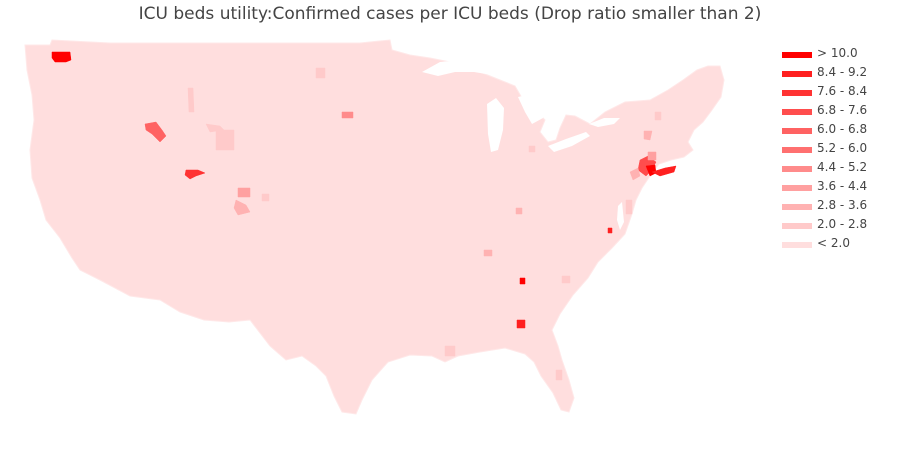 Image resolution: width=900 pixels, height=450 pixels. I want to click on legend-label: 4.4 - 5.2, so click(842, 167).